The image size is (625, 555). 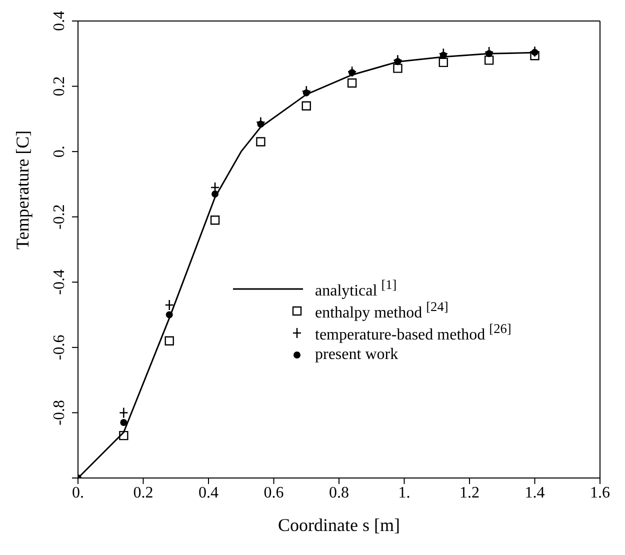 I want to click on y-tick-label: -0.6, so click(x=59, y=347).